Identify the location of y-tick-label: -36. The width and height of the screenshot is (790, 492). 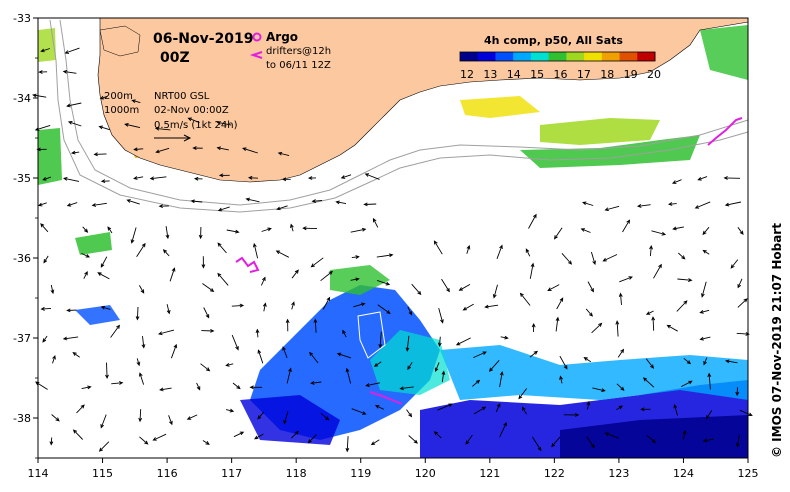
(22, 258).